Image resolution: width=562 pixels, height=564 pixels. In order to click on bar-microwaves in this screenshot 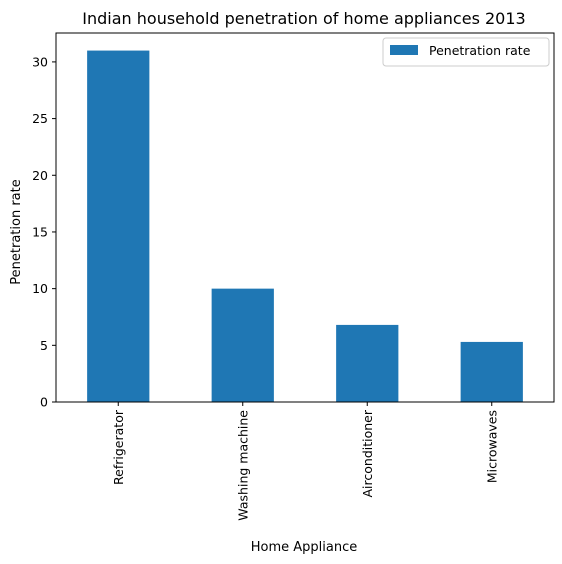, I will do `click(491, 371)`.